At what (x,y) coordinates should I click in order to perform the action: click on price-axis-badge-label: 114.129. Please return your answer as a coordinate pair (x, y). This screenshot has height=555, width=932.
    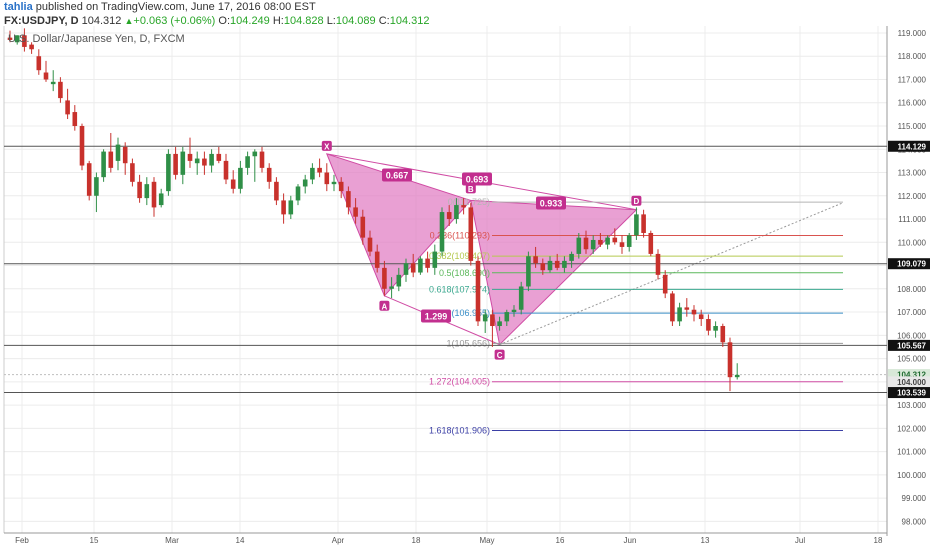
    Looking at the image, I should click on (912, 146).